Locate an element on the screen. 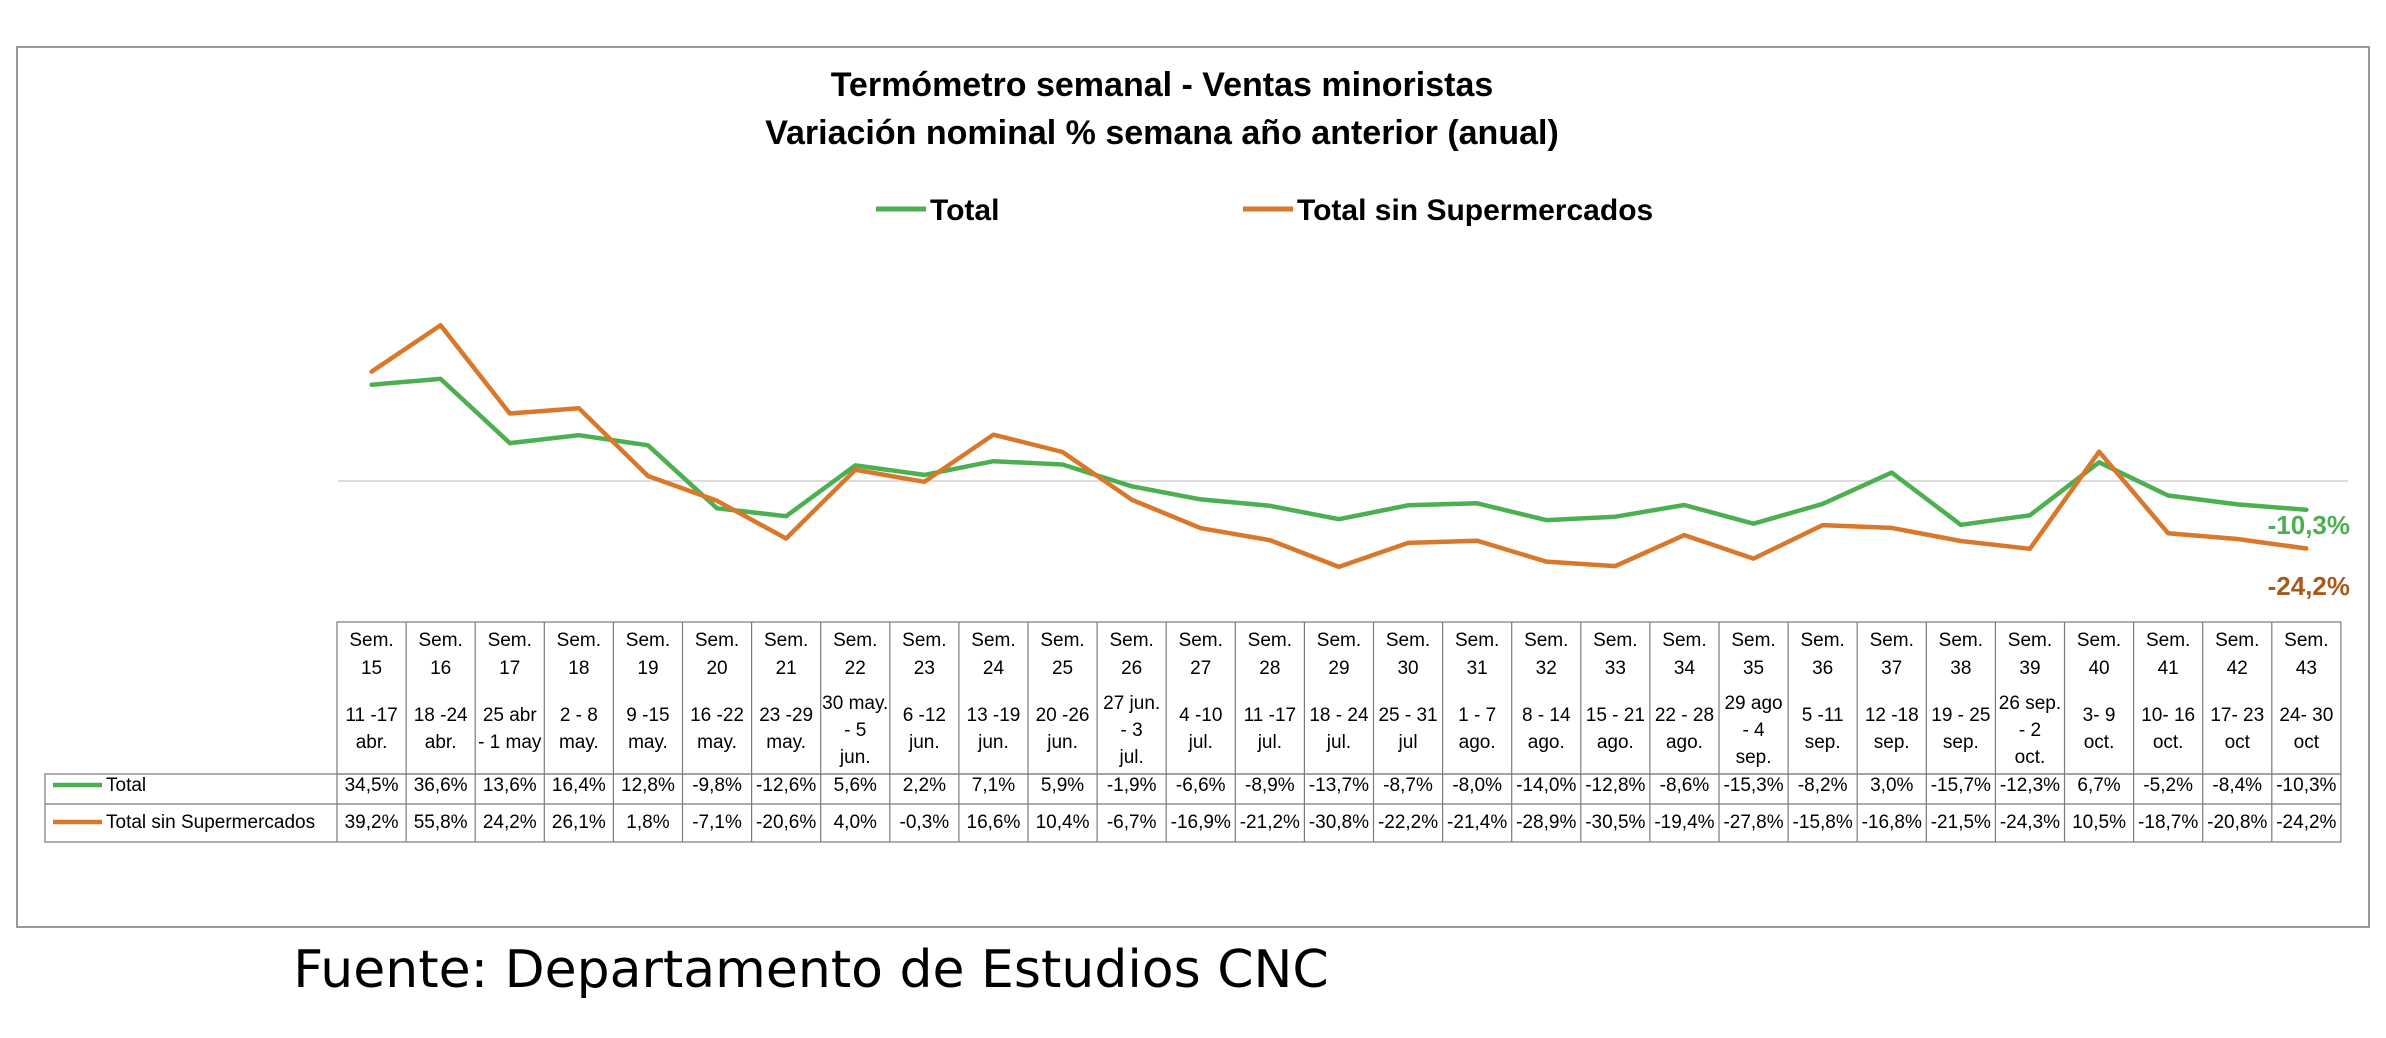  table-date-label: - 5 is located at coordinates (855, 730).